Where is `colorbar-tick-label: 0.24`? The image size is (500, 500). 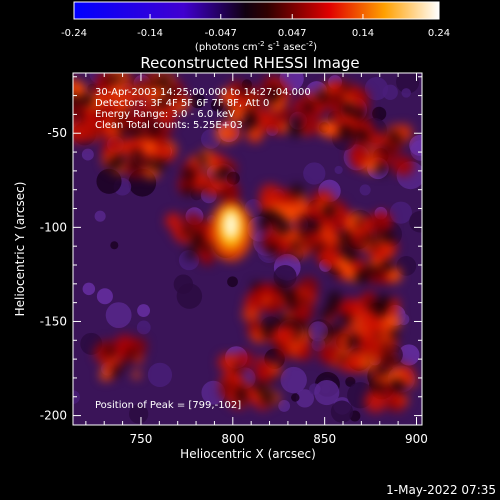 colorbar-tick-label: 0.24 is located at coordinates (439, 33).